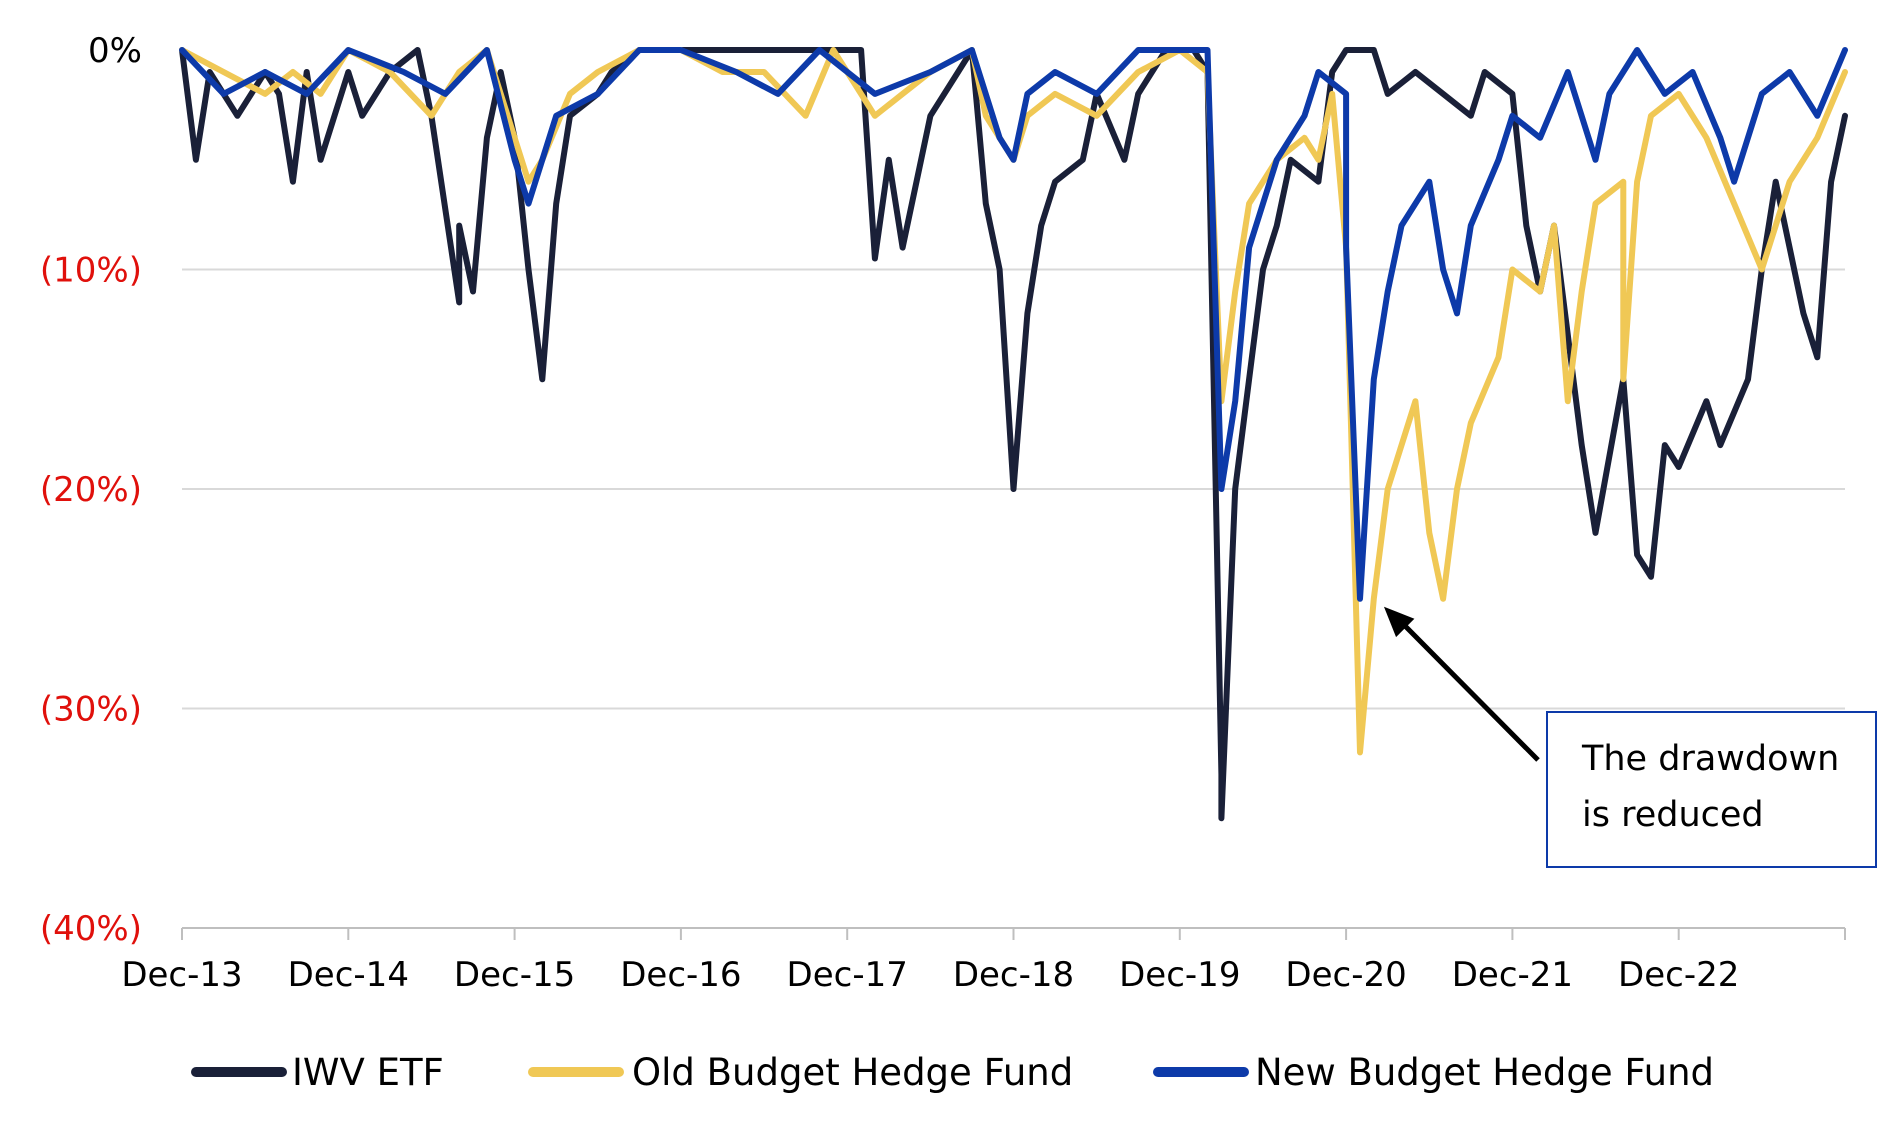 The image size is (1887, 1132). I want to click on y-tick-label: (40%), so click(91, 929).